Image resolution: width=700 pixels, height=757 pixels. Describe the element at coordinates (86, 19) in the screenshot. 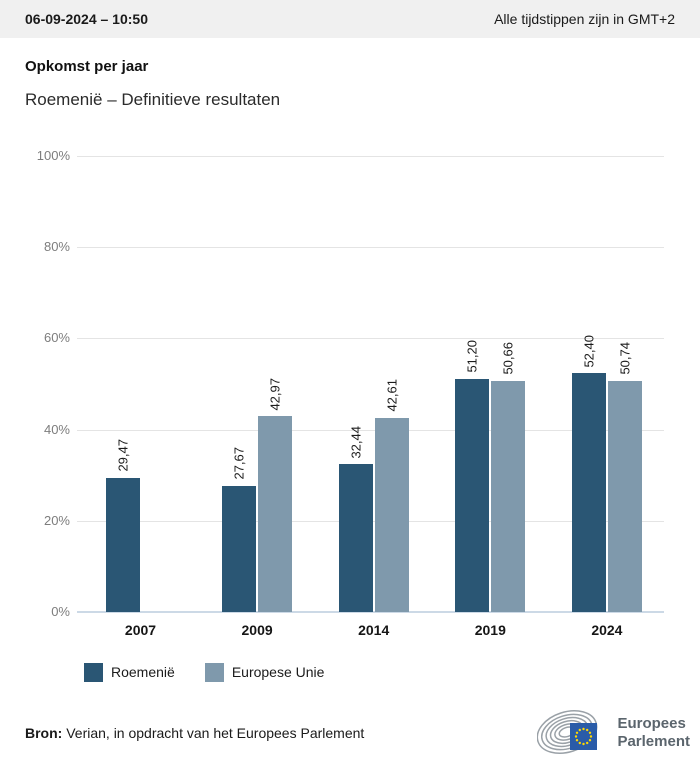

I see `report-datetime: 06-09-2024 – 10:50` at that location.